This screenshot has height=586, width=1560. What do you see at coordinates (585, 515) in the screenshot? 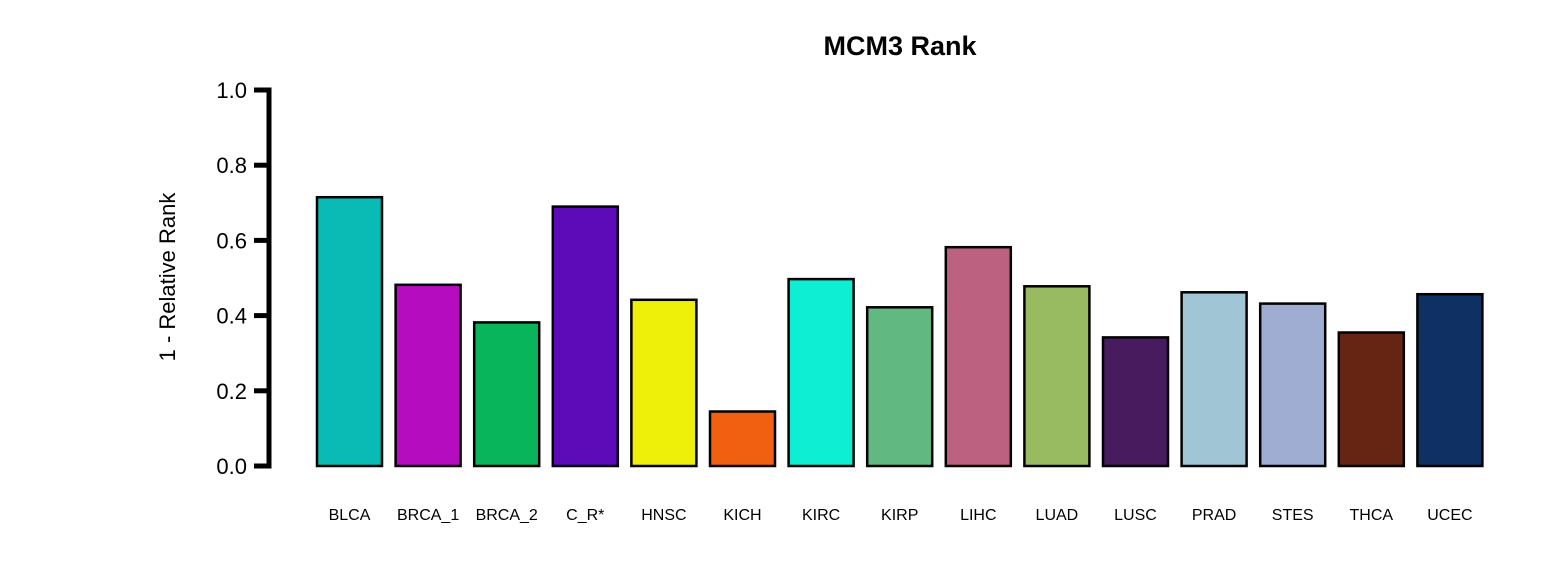
I see `x-tick-label: C_R*` at bounding box center [585, 515].